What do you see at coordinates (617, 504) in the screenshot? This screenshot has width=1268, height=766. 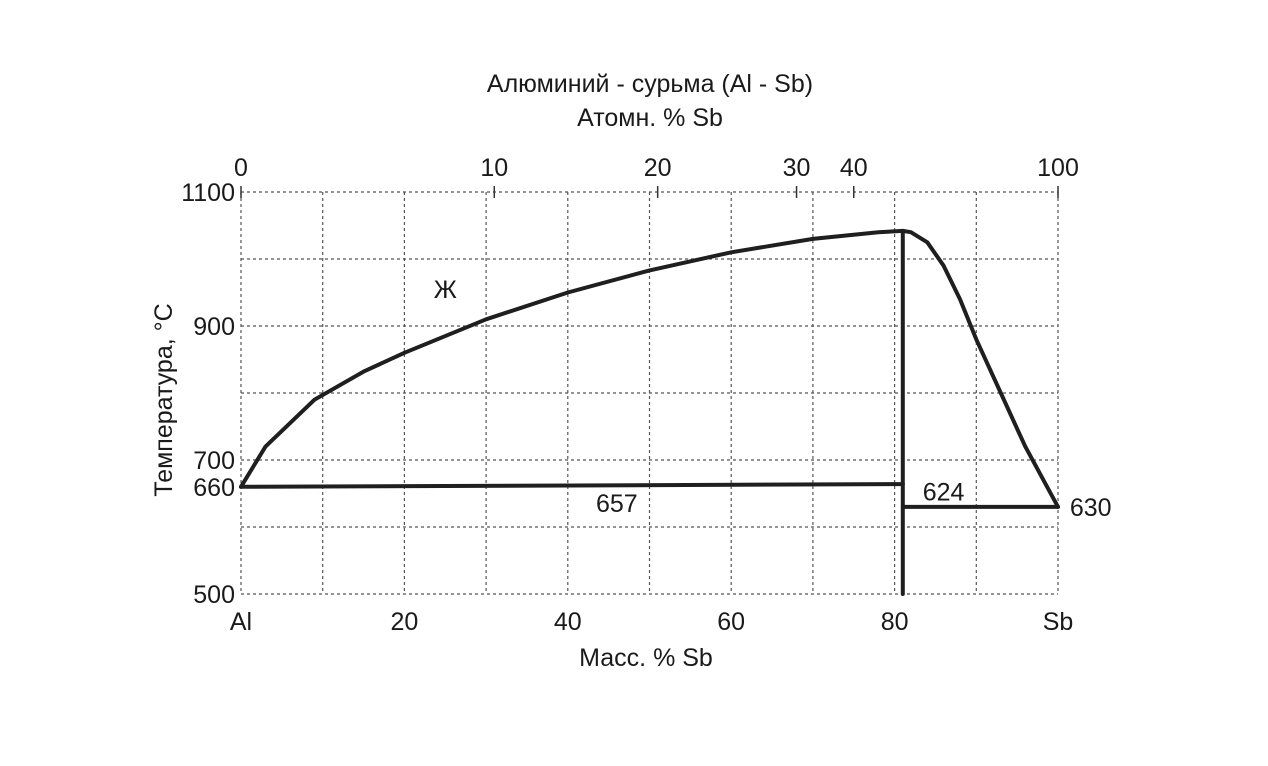 I see `annotation-label: 657` at bounding box center [617, 504].